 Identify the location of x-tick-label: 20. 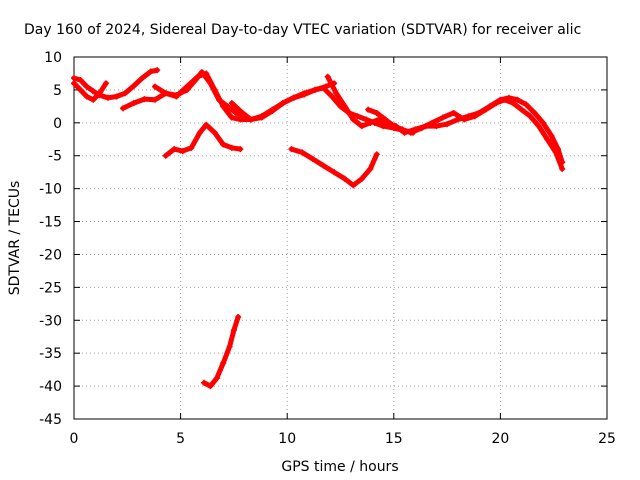
(500, 439).